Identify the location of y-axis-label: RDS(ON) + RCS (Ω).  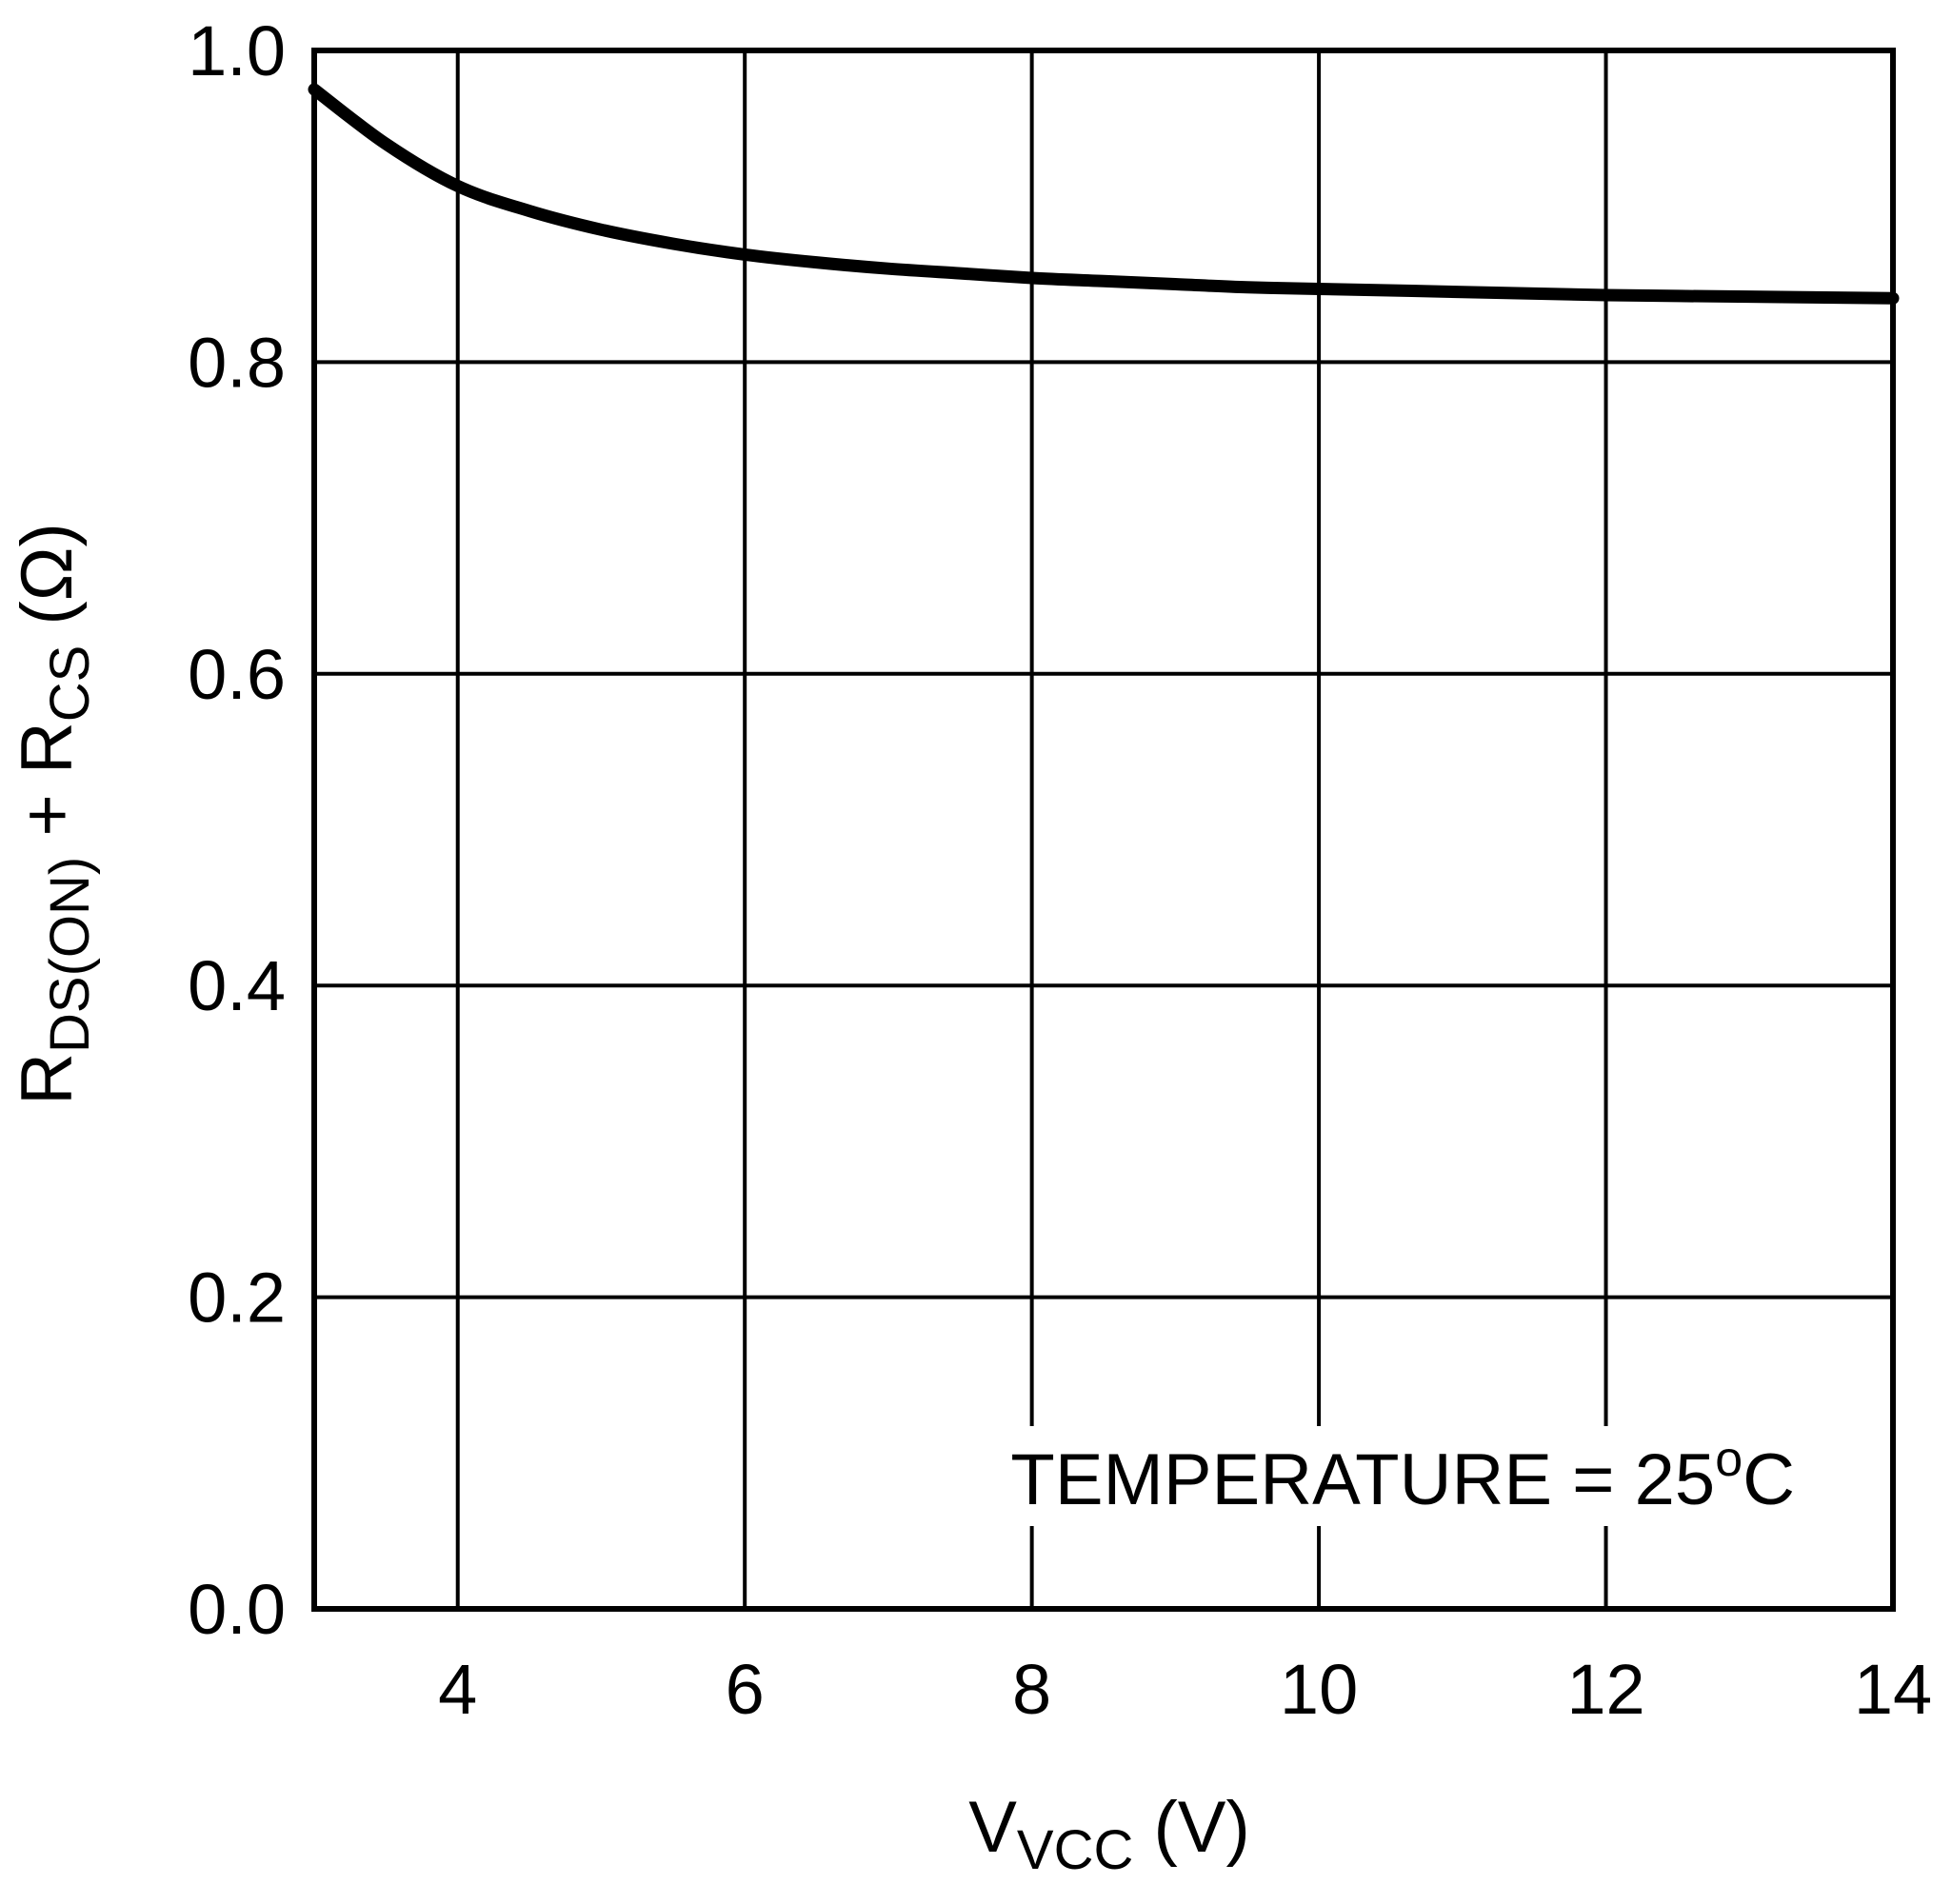
(54, 814).